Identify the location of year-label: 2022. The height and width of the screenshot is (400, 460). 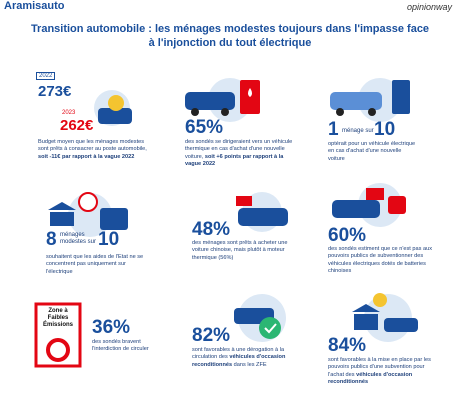
(46, 76).